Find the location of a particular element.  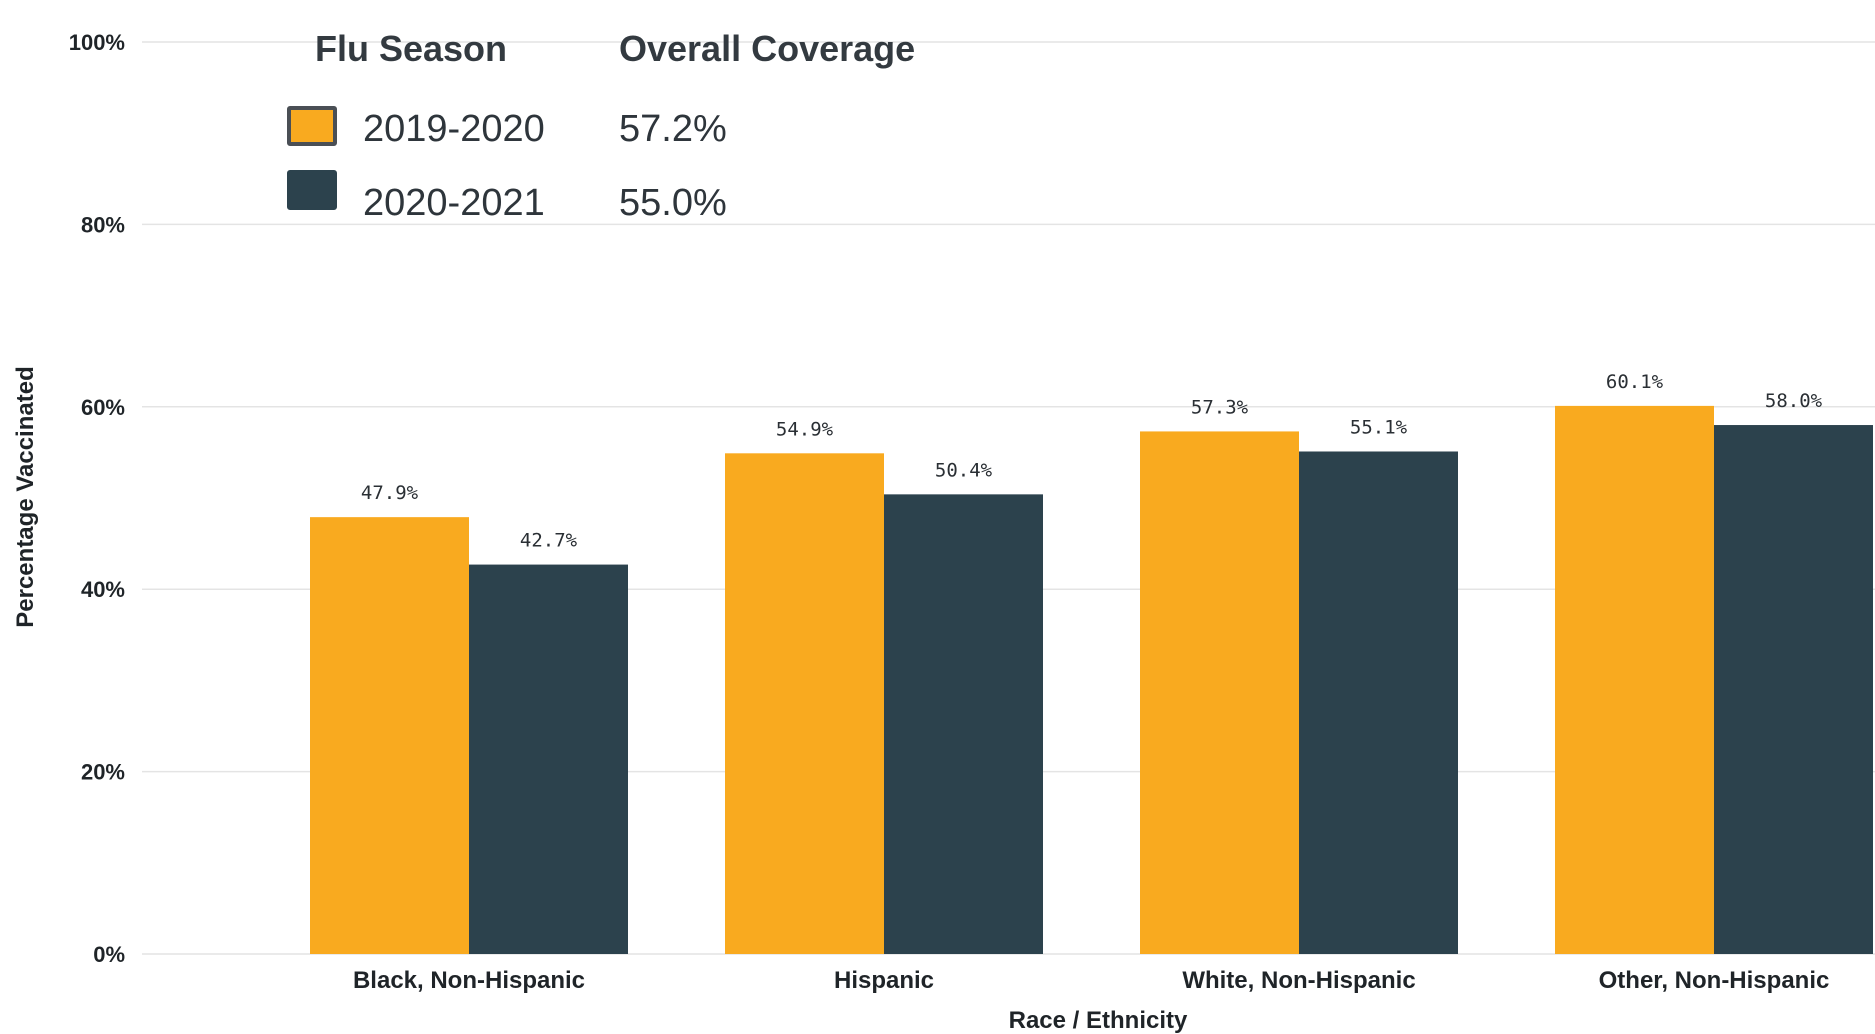

data-label: 50.4% is located at coordinates (964, 470).